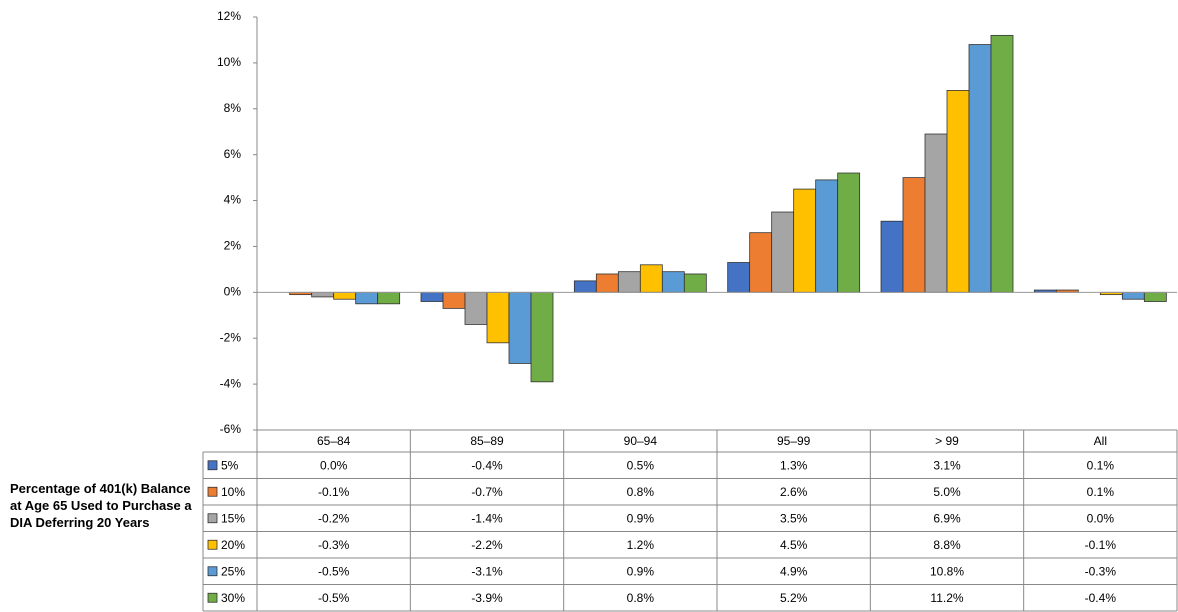 The image size is (1178, 612). Describe the element at coordinates (947, 441) in the screenshot. I see `x-tick-label: > 99` at that location.